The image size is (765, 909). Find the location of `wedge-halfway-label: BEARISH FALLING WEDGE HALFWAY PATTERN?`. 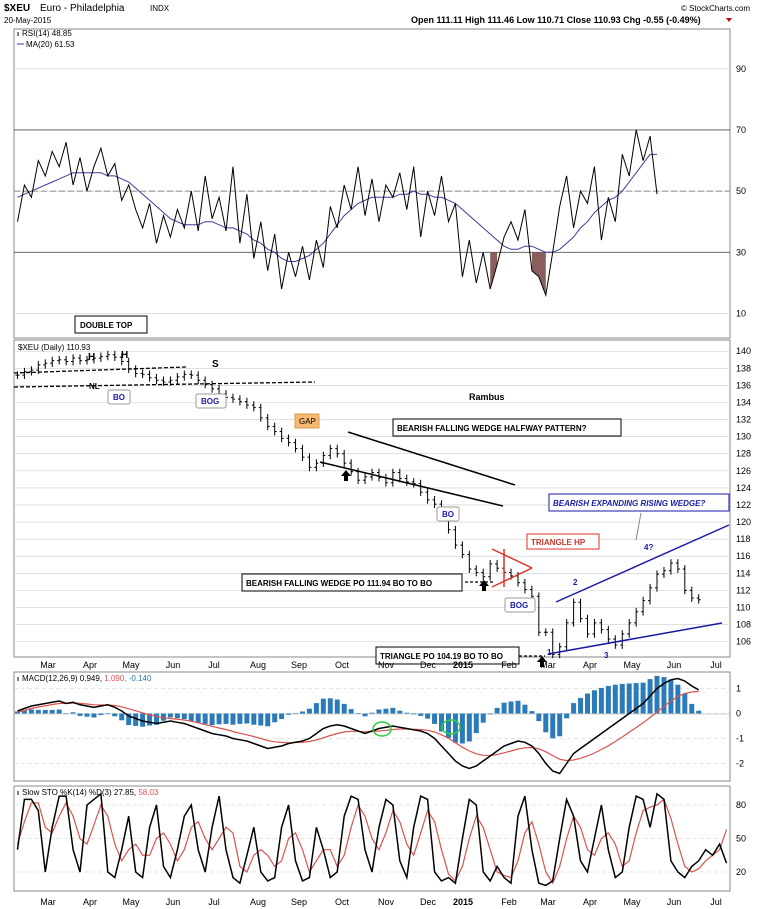

wedge-halfway-label: BEARISH FALLING WEDGE HALFWAY PATTERN? is located at coordinates (492, 428).